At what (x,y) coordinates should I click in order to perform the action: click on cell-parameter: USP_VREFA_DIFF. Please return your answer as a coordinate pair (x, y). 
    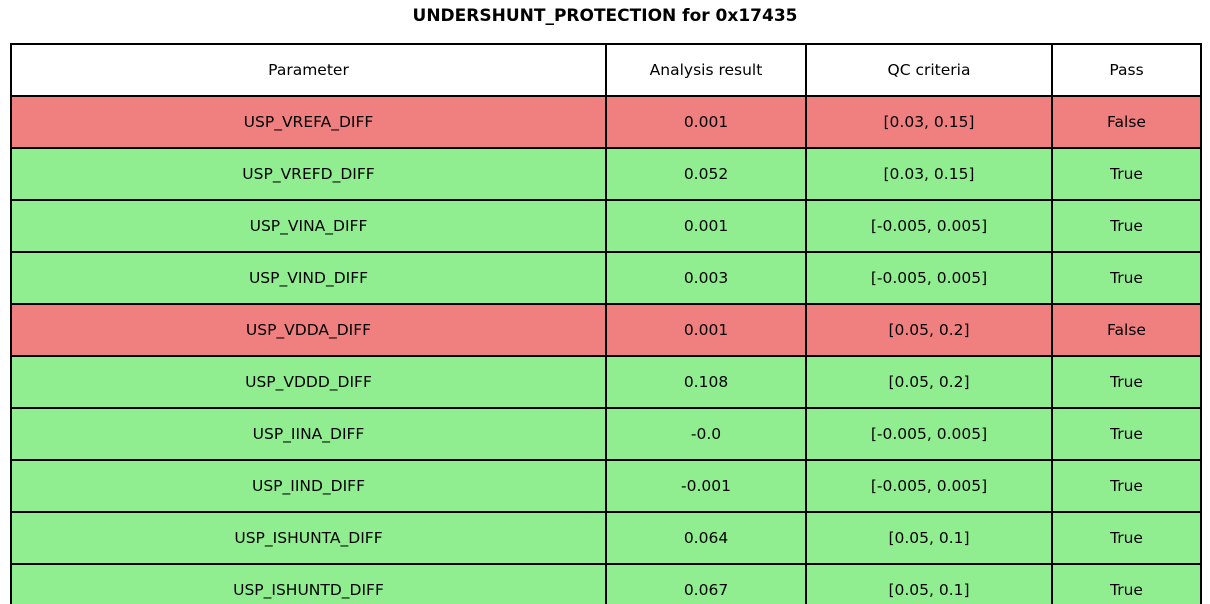
    Looking at the image, I should click on (308, 122).